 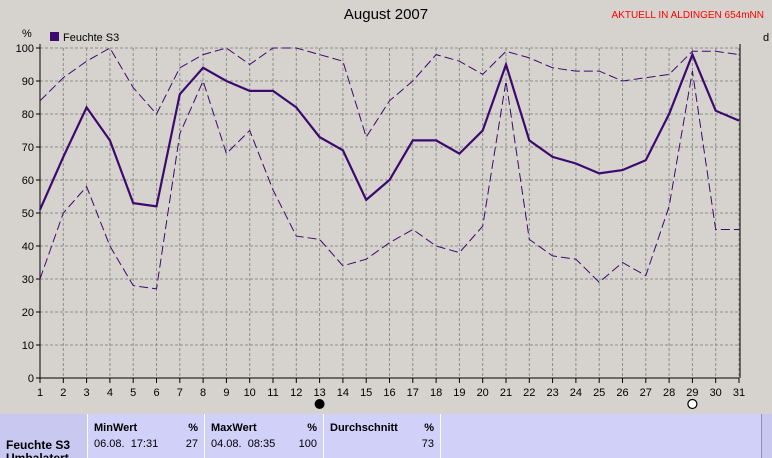 What do you see at coordinates (193, 428) in the screenshot?
I see `min-unit: %` at bounding box center [193, 428].